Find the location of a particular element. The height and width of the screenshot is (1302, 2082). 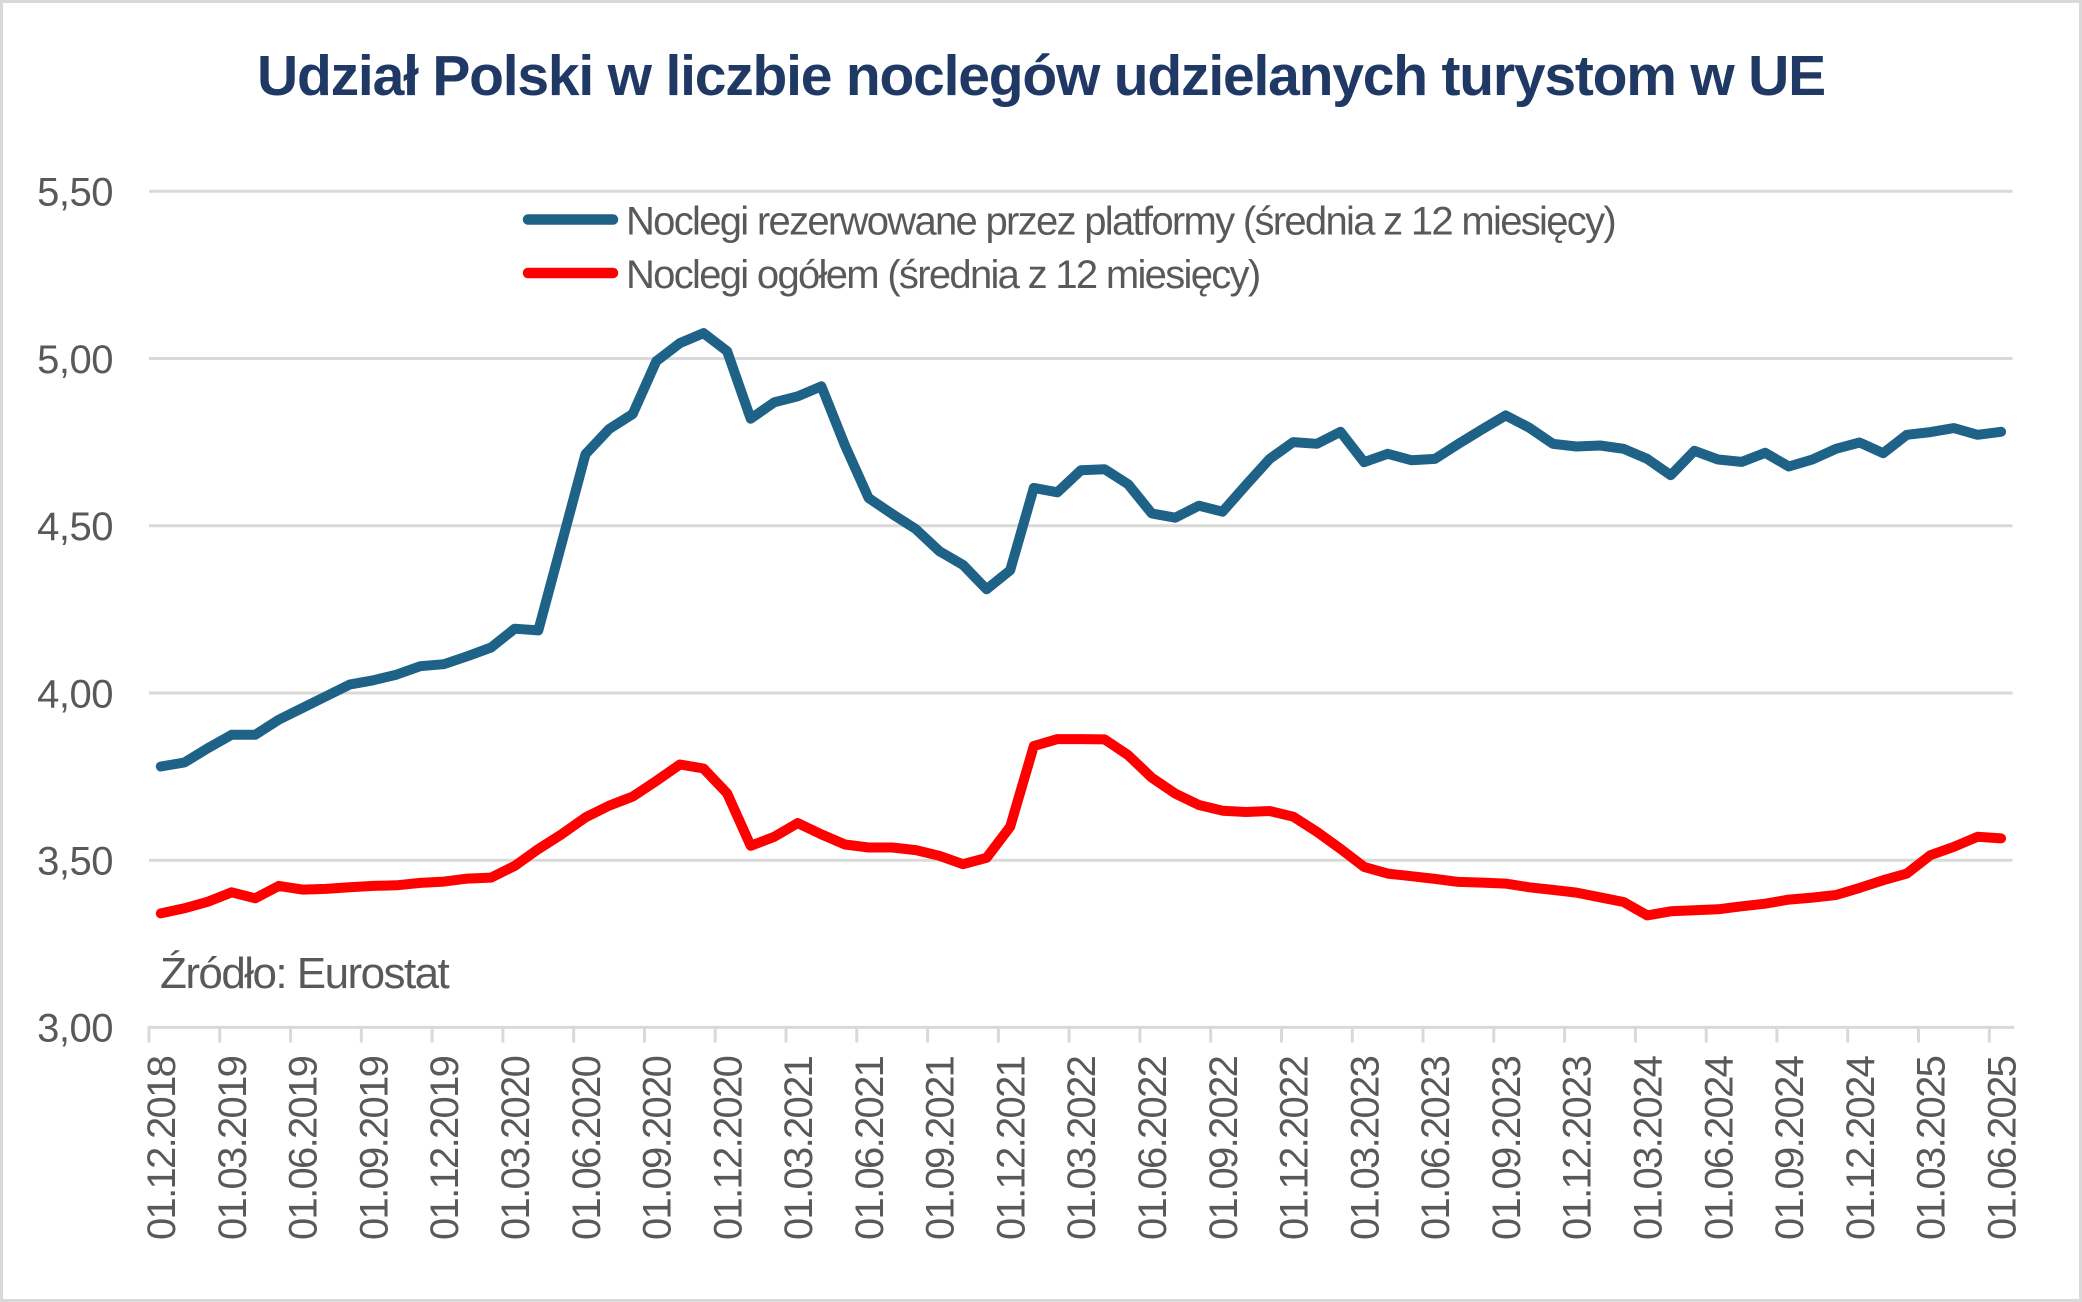

svg-text: 5,50 is located at coordinates (75, 193).